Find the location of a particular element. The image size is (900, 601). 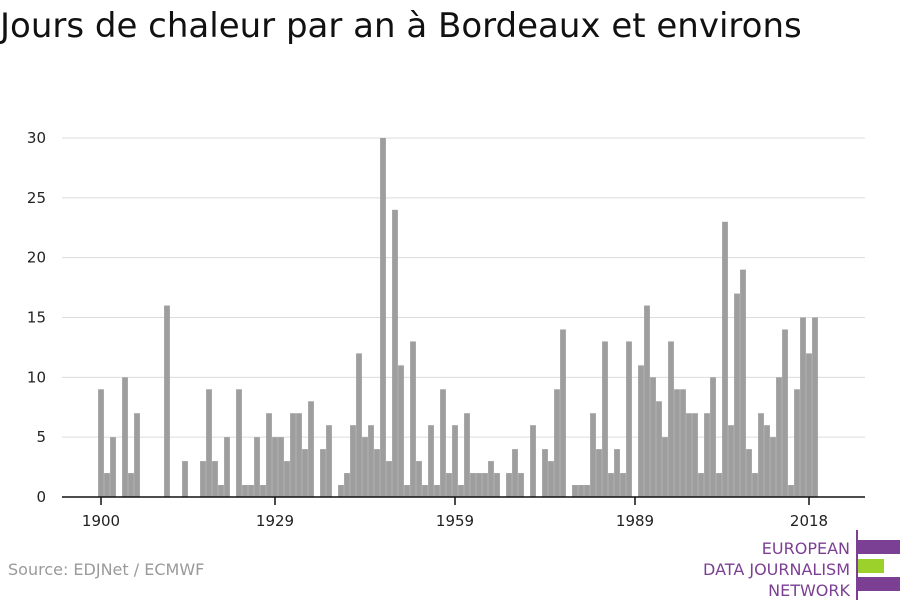

bar-2000 is located at coordinates (701, 485).